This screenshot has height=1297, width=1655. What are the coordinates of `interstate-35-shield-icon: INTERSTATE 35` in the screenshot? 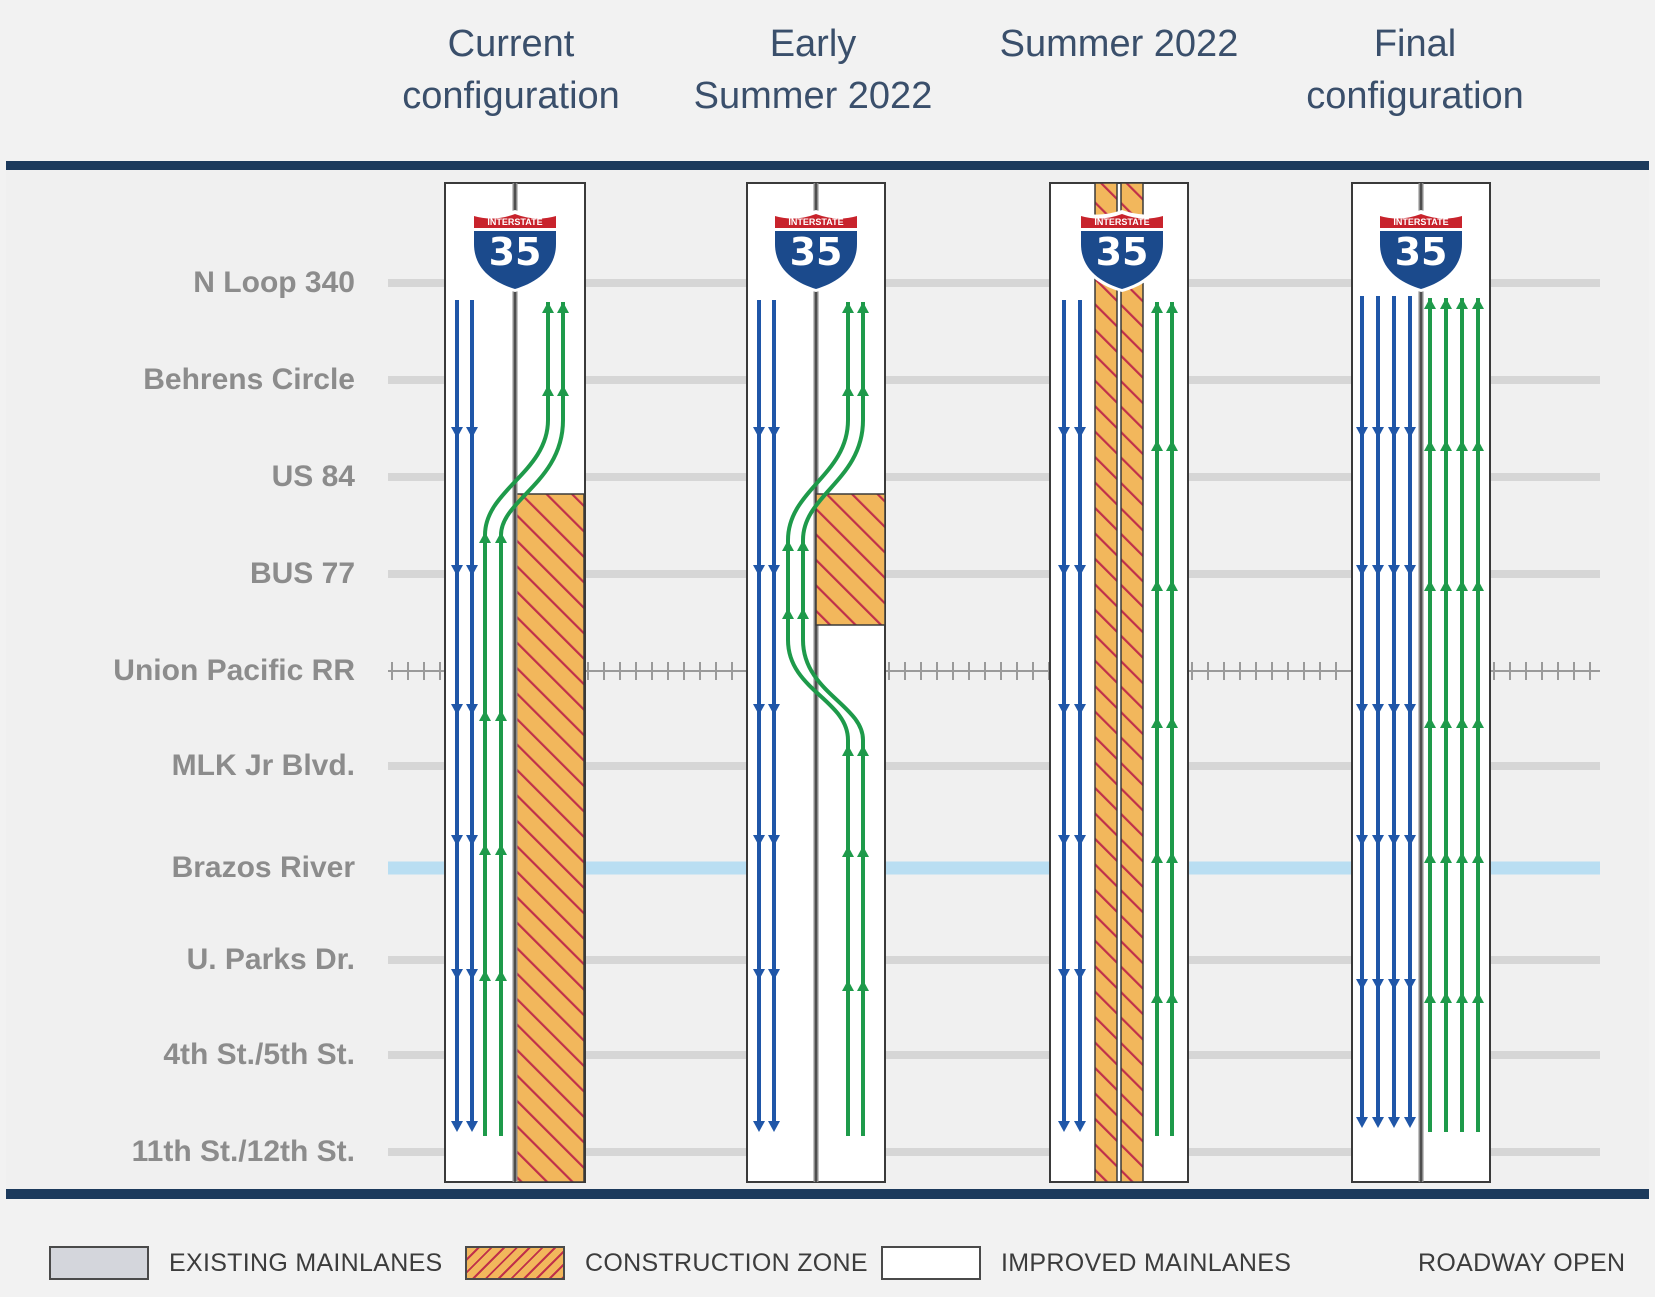 It's located at (816, 251).